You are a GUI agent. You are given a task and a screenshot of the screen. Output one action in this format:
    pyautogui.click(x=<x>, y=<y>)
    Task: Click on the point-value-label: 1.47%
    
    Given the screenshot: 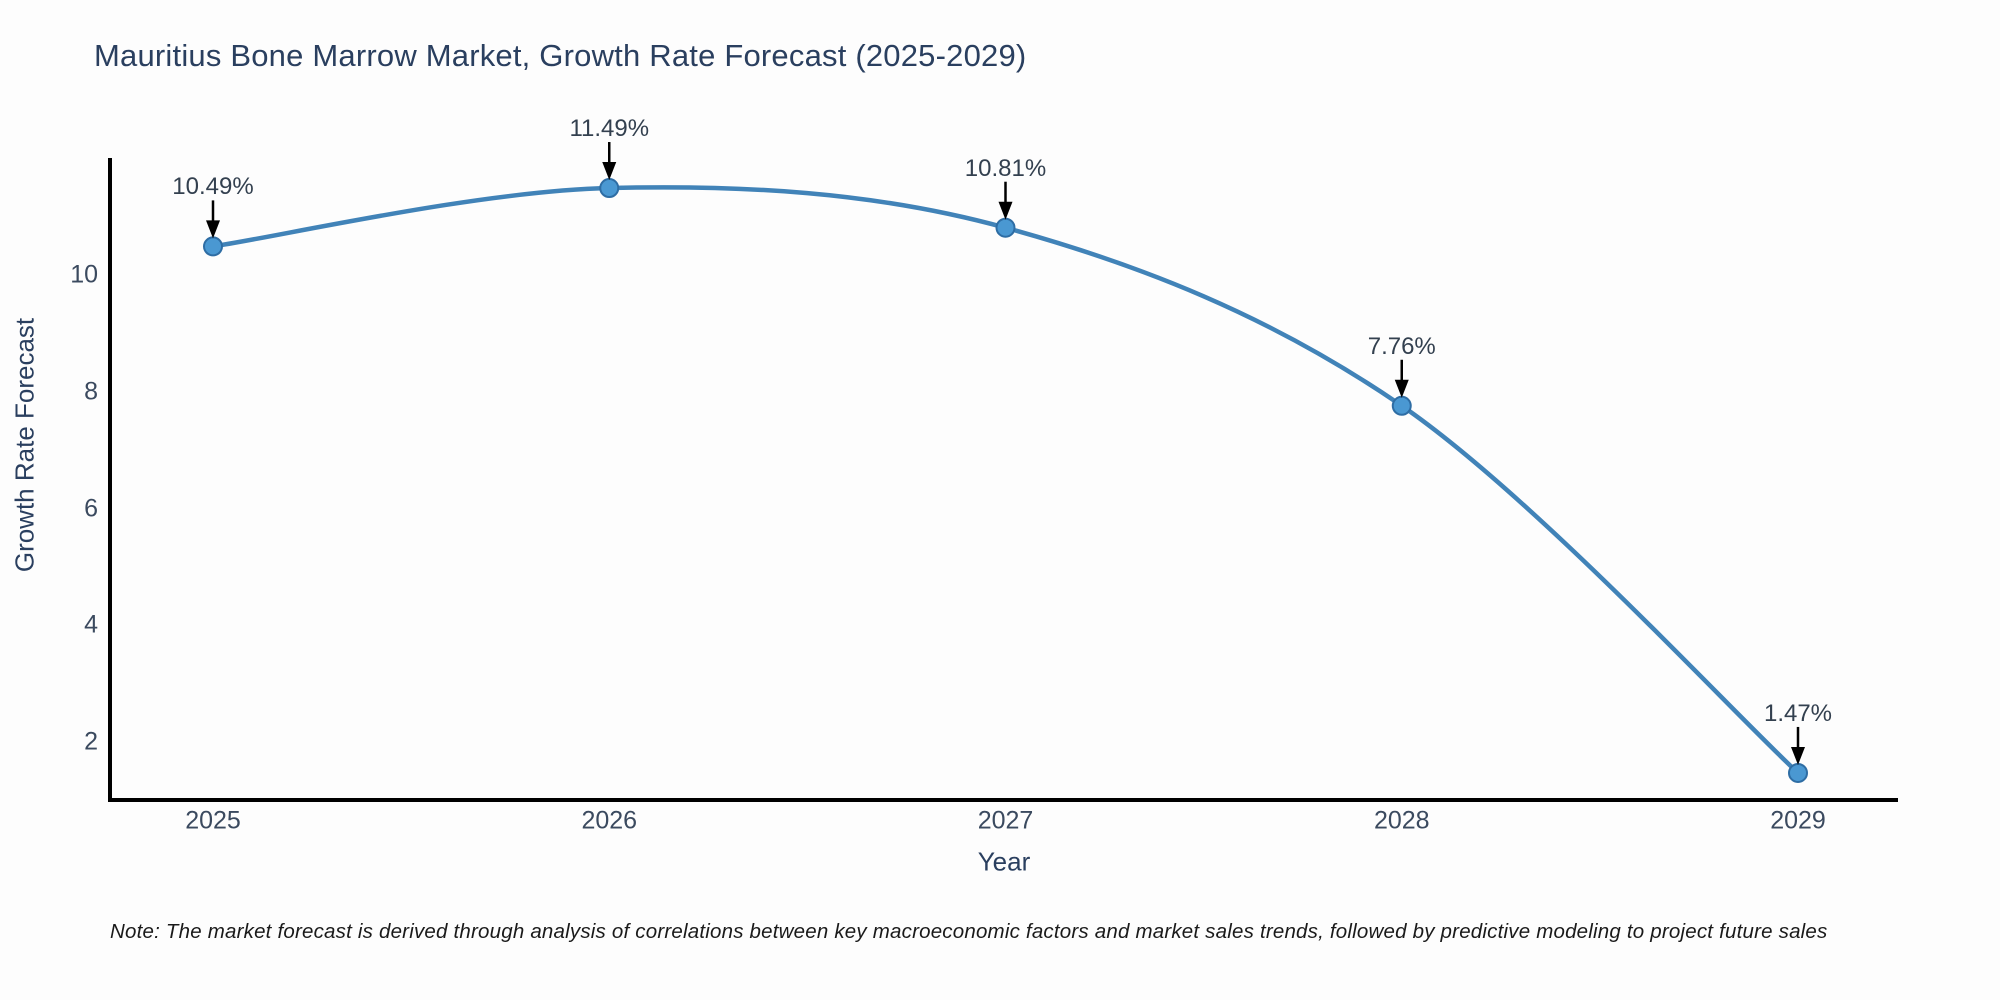 What is the action you would take?
    pyautogui.click(x=1798, y=713)
    